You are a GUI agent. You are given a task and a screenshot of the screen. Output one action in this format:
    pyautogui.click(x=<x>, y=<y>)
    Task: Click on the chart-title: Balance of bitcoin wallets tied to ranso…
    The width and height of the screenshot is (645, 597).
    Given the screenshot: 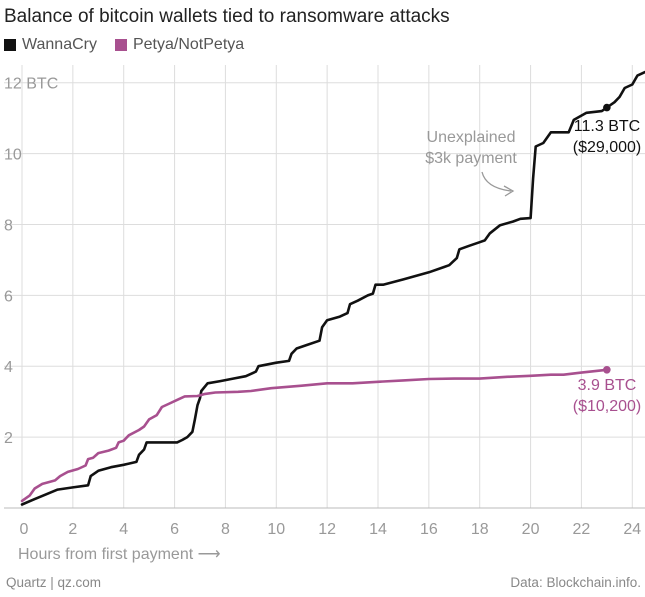 What is the action you would take?
    pyautogui.click(x=227, y=16)
    